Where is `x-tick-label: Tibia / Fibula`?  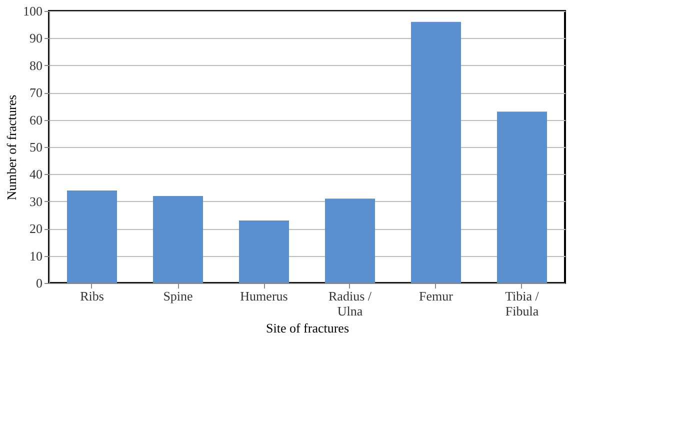 x-tick-label: Tibia / Fibula is located at coordinates (522, 303).